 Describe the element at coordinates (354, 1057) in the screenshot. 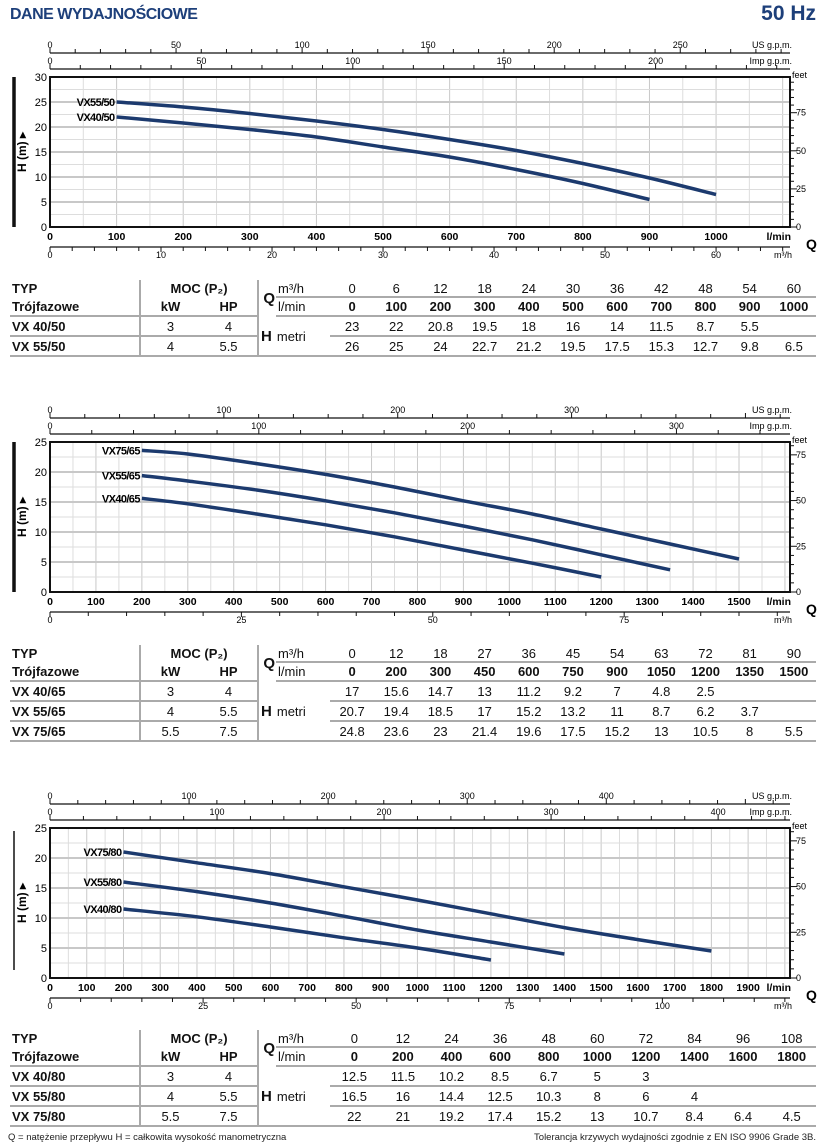

I see `lmin-value: 0` at that location.